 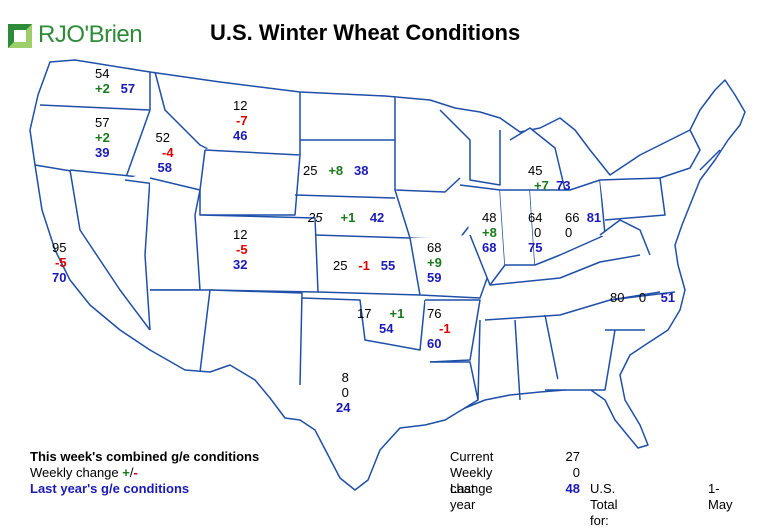 I want to click on id-current: 52, so click(x=163, y=137).